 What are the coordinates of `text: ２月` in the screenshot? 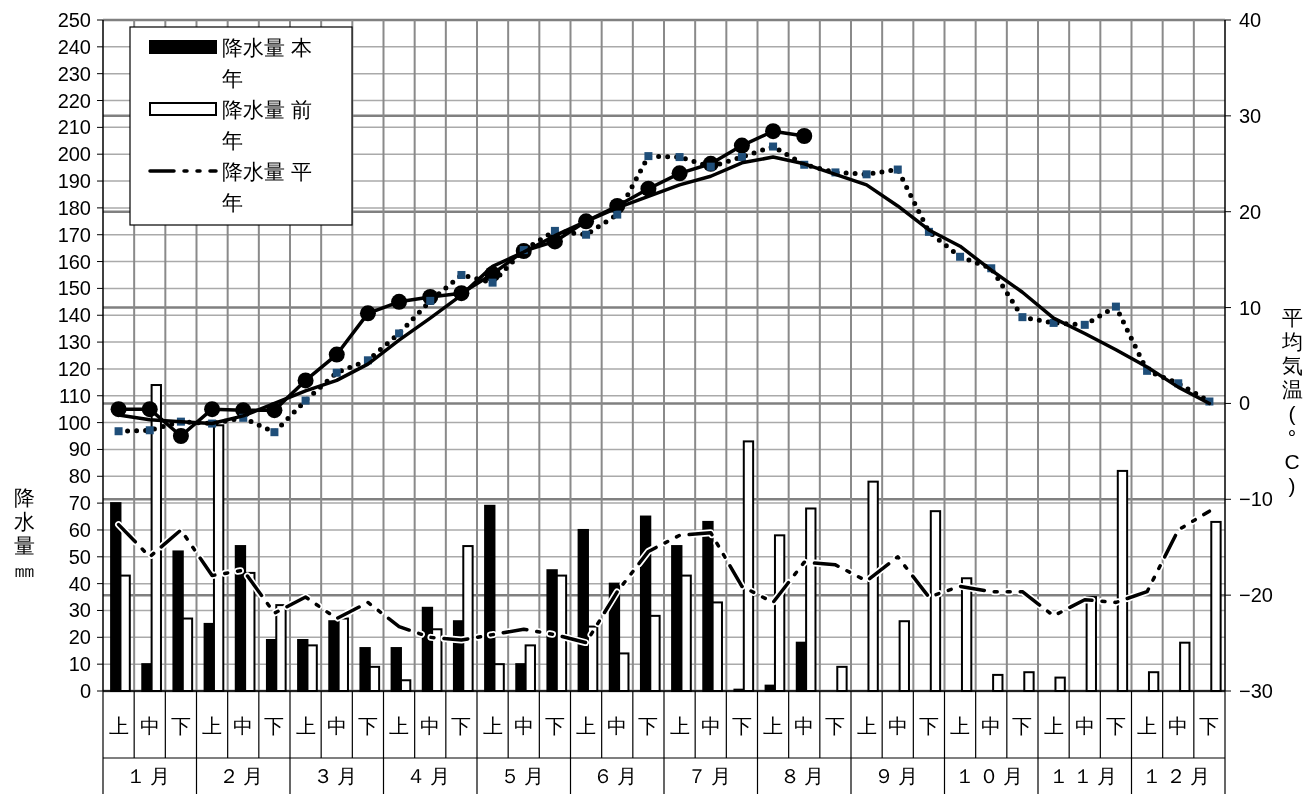 It's located at (243, 776).